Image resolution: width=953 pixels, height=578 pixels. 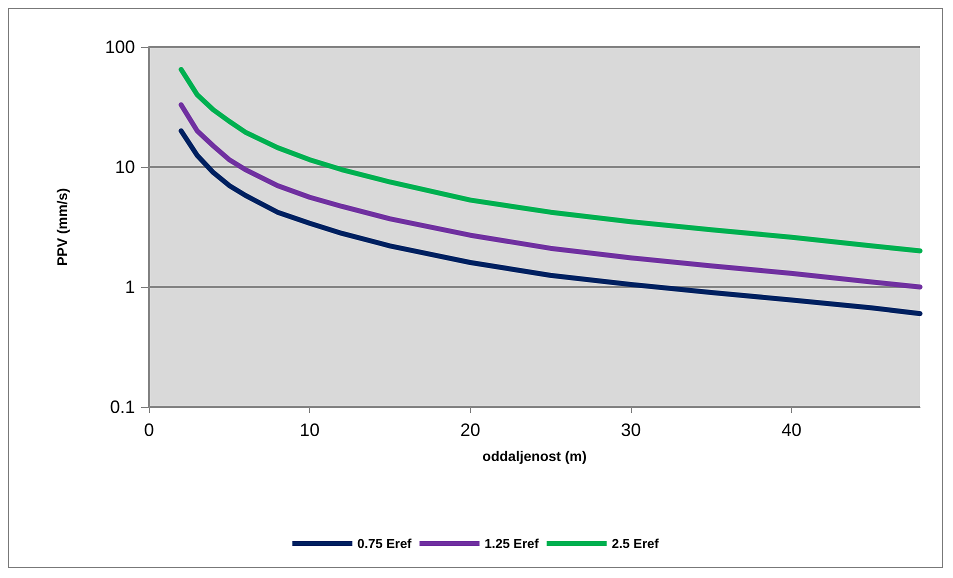 What do you see at coordinates (470, 430) in the screenshot?
I see `x-tick-label: 20` at bounding box center [470, 430].